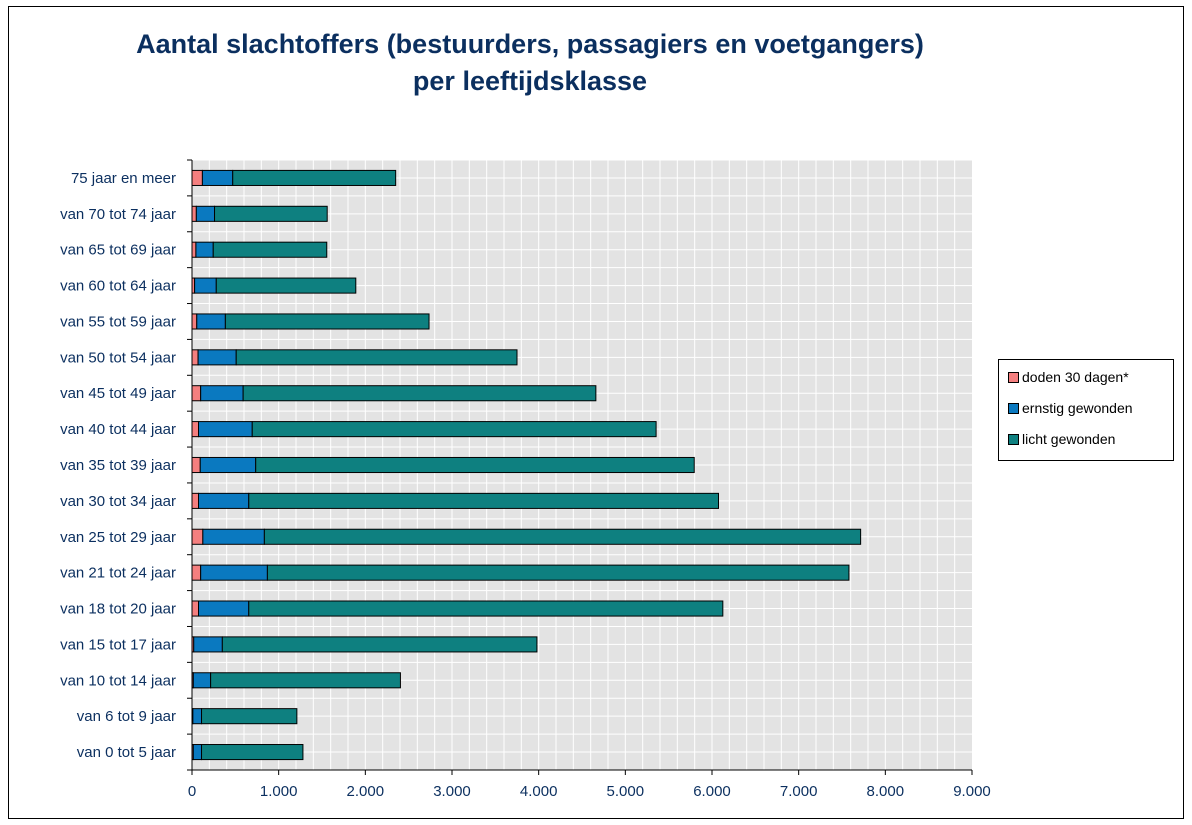 This screenshot has width=1192, height=825. I want to click on x-tick-label: 8.000, so click(886, 791).